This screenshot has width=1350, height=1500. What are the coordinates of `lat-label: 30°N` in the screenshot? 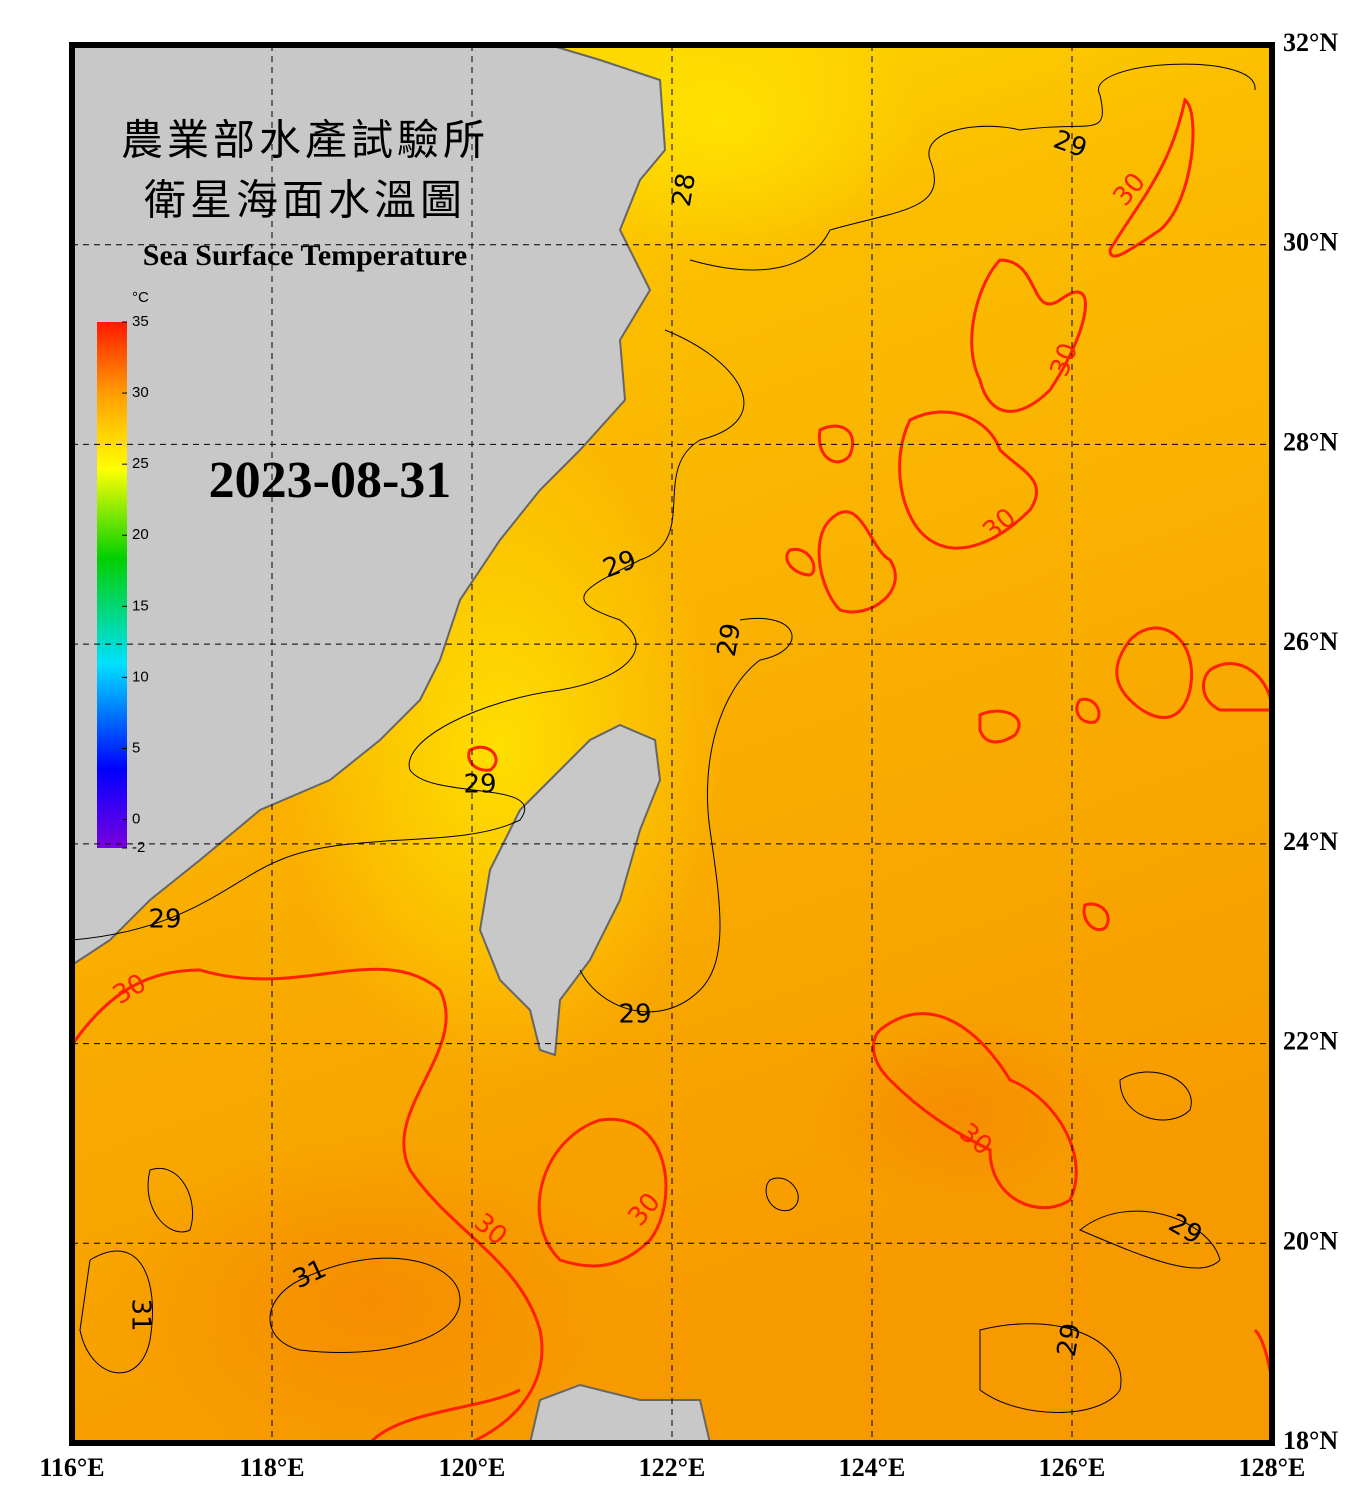 It's located at (1310, 242).